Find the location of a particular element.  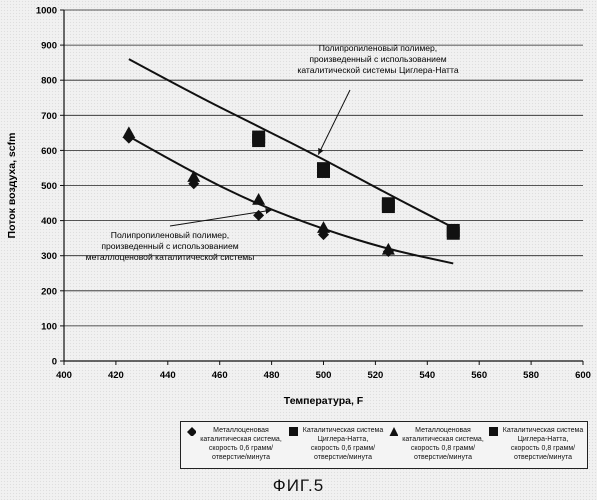

y-tick-label-500: 500 is located at coordinates (49, 186).